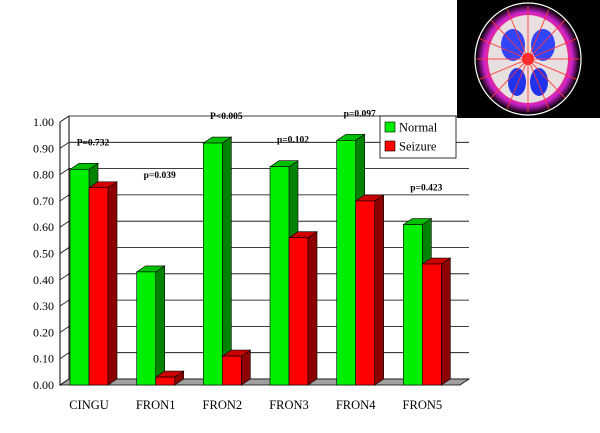 The width and height of the screenshot is (600, 433). What do you see at coordinates (89, 405) in the screenshot?
I see `x-tick-label: CINGU` at bounding box center [89, 405].